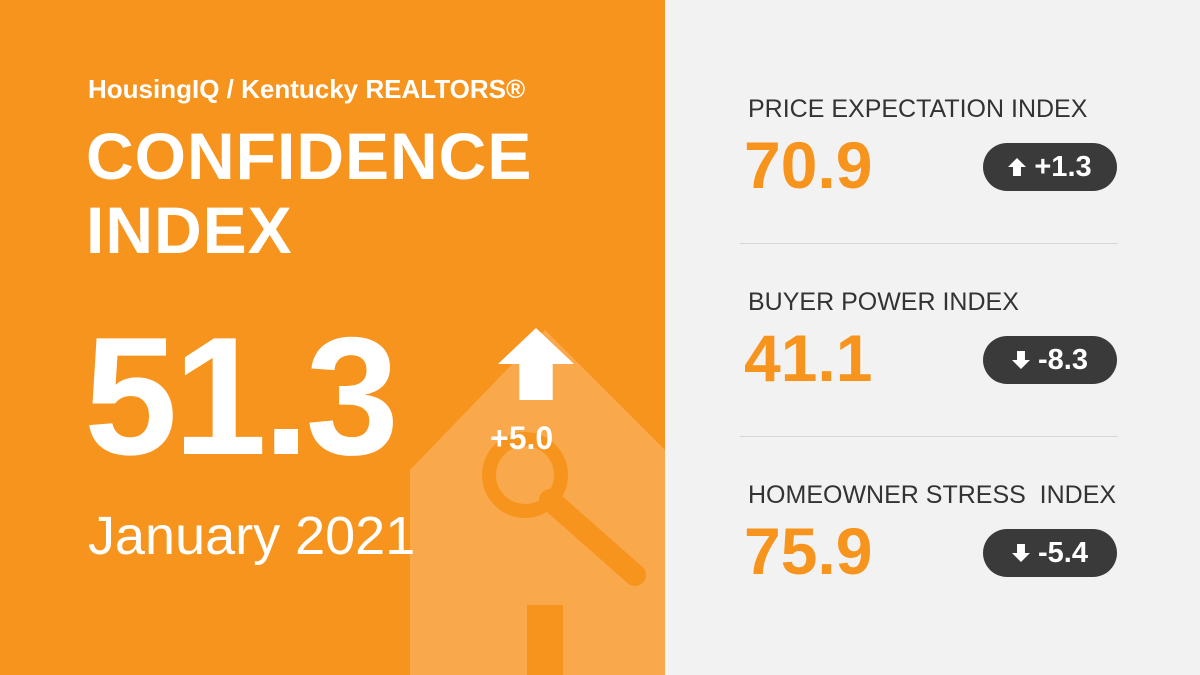 The height and width of the screenshot is (675, 1200). I want to click on title: CONFIDENCE, so click(309, 156).